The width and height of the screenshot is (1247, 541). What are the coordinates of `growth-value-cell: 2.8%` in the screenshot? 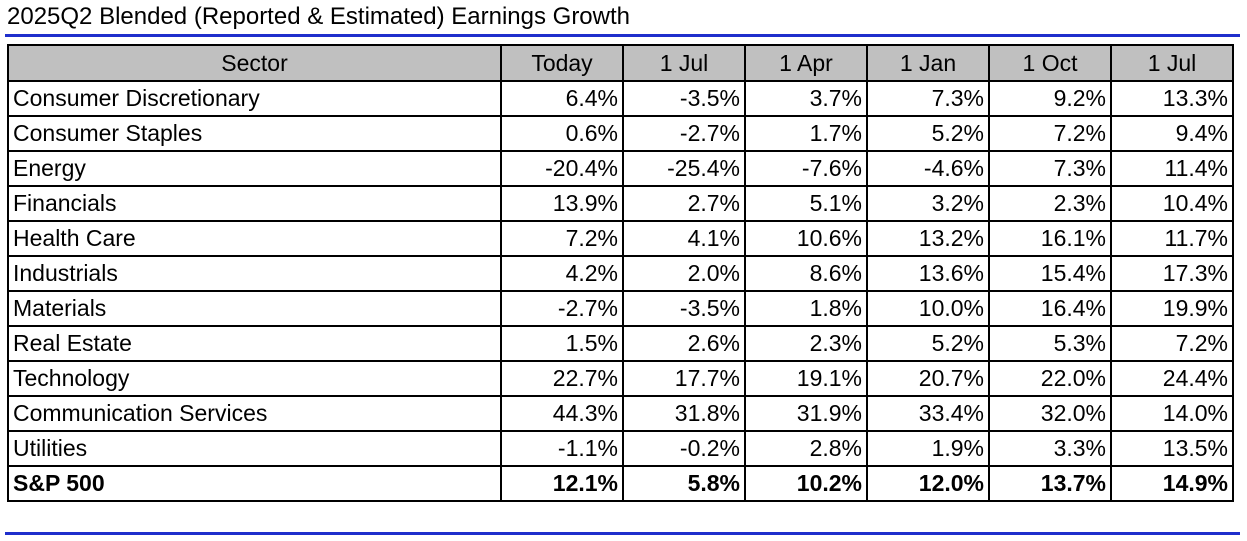 It's located at (806, 448).